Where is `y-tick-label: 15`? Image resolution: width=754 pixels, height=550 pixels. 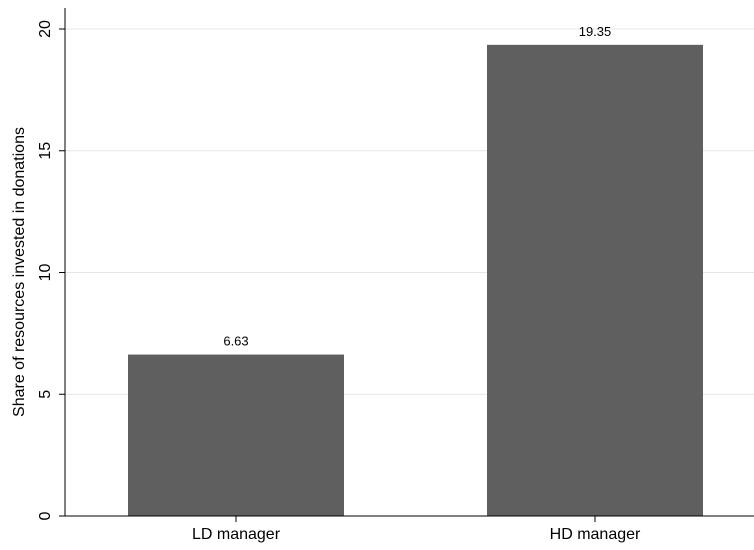
y-tick-label: 15 is located at coordinates (45, 151).